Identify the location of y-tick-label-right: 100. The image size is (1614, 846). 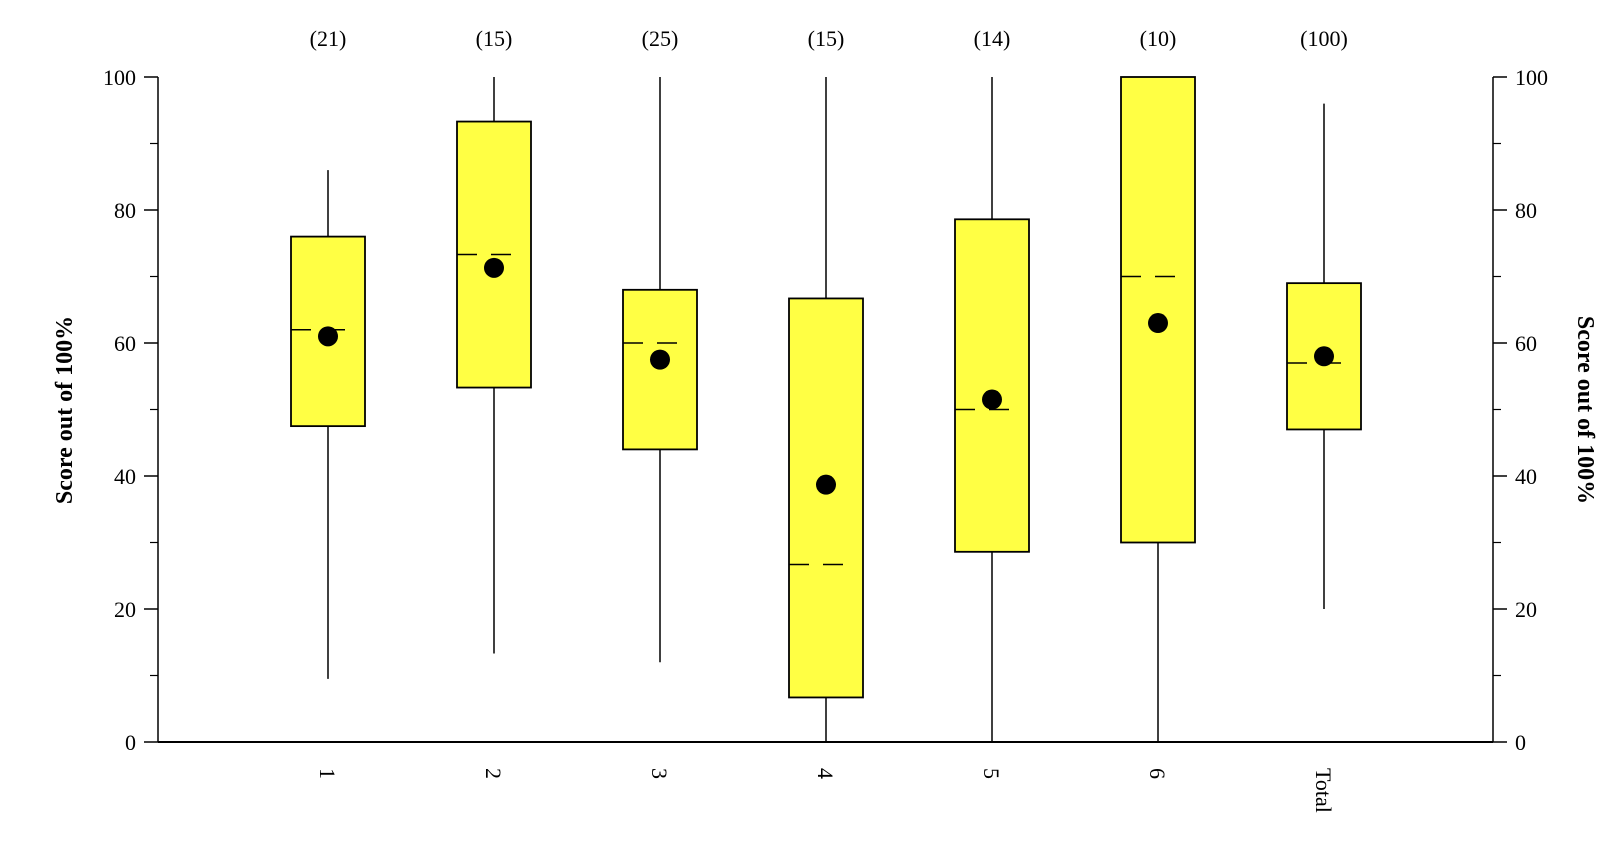
(1531, 77).